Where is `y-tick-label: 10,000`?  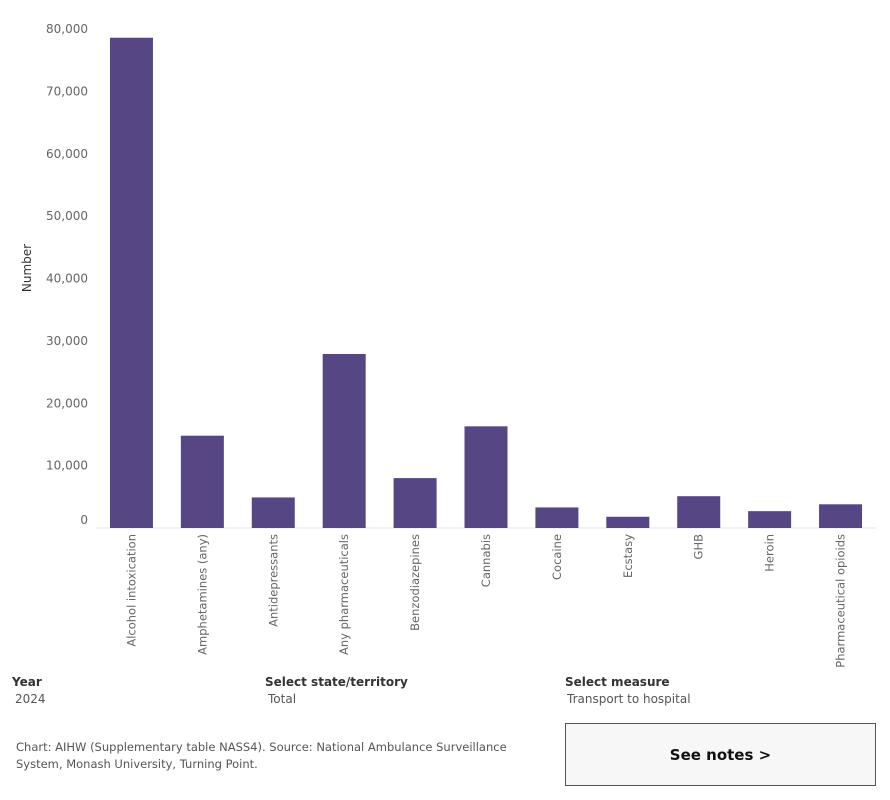 y-tick-label: 10,000 is located at coordinates (67, 466).